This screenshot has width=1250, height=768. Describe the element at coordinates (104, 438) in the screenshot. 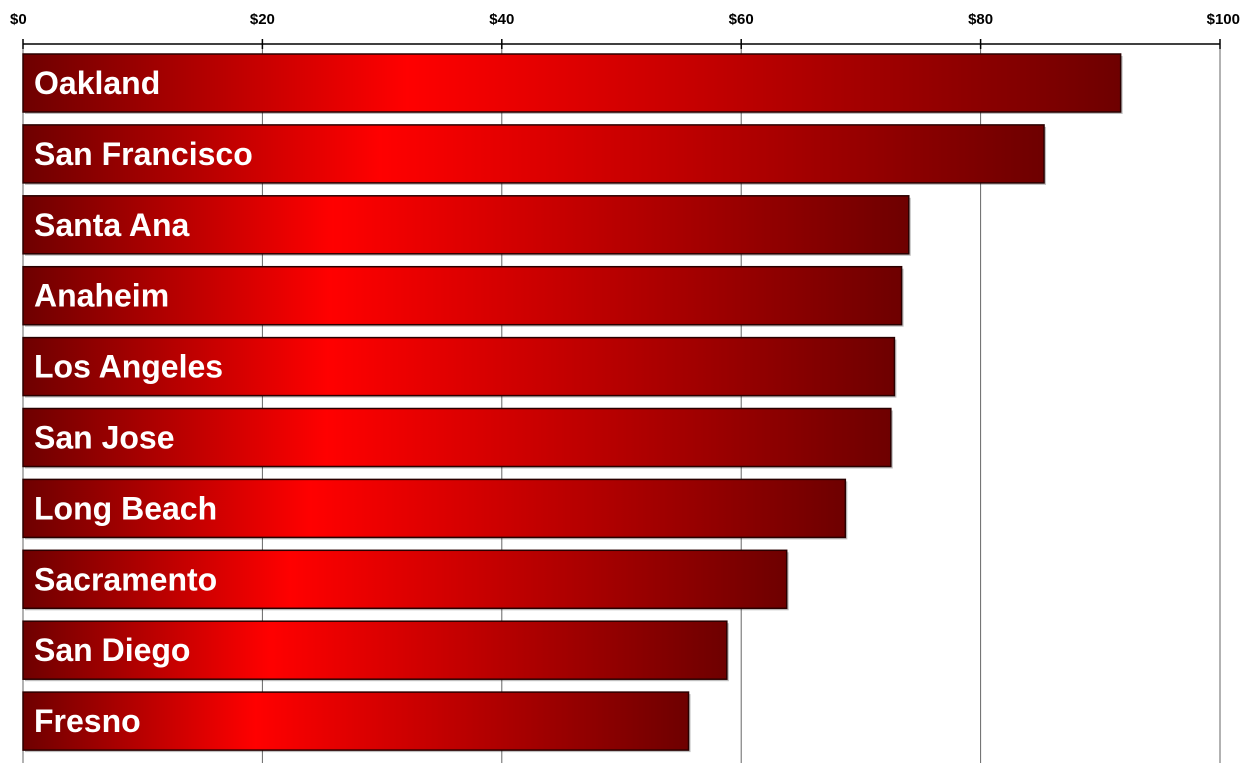

I see `bar-category-label: San Jose` at that location.